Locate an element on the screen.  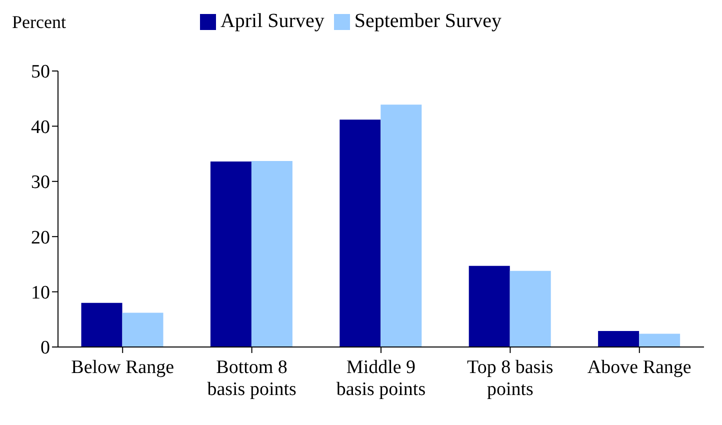
y-tick-label: 10 is located at coordinates (40, 293).